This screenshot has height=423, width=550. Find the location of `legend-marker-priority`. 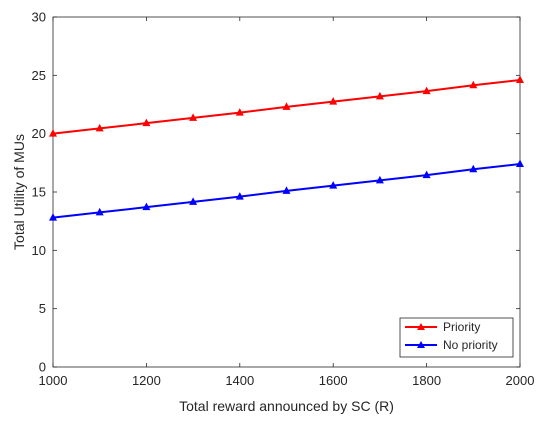

legend-marker-priority is located at coordinates (421, 326).